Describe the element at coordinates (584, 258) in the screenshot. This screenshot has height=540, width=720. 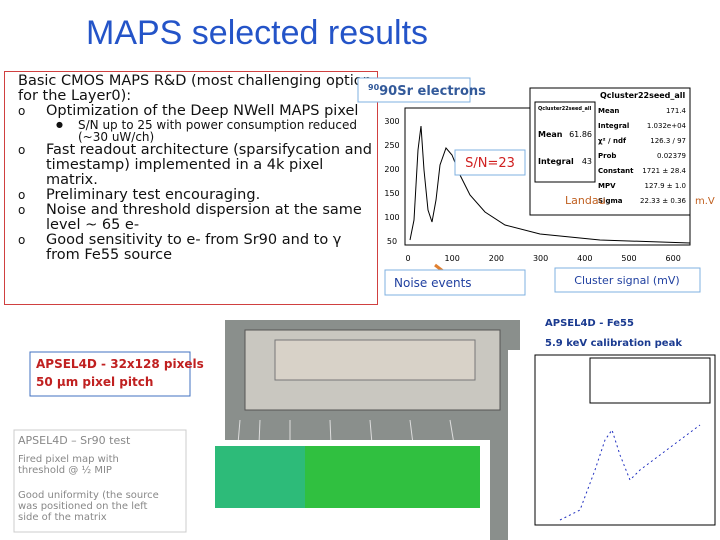
I see `x-tick-label: 400` at that location.